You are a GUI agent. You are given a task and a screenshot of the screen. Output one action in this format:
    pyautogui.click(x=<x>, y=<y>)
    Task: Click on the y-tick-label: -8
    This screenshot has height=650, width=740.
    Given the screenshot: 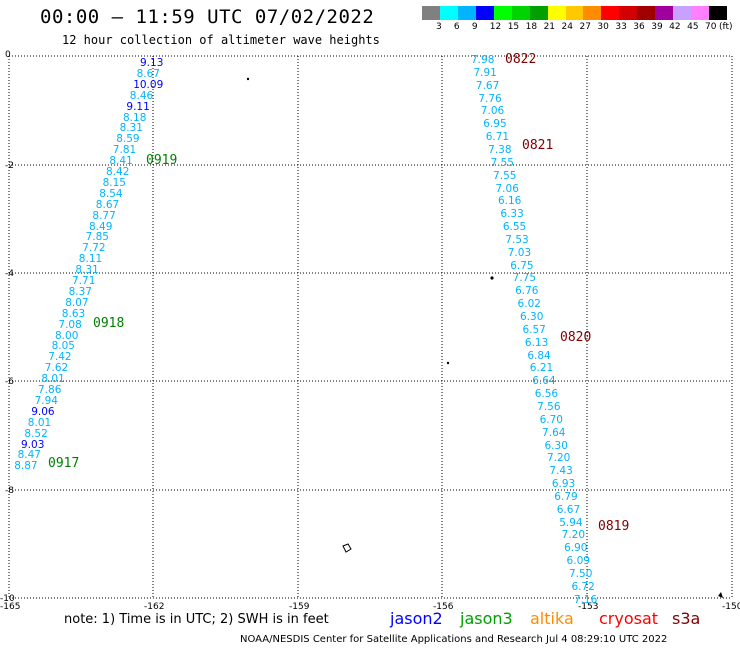 What is the action you would take?
    pyautogui.click(x=9, y=491)
    